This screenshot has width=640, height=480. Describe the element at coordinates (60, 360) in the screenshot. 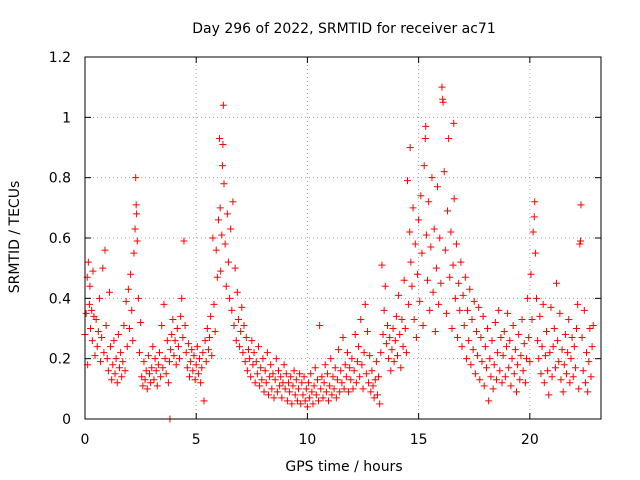

I see `y-tick-label: 0.2` at that location.